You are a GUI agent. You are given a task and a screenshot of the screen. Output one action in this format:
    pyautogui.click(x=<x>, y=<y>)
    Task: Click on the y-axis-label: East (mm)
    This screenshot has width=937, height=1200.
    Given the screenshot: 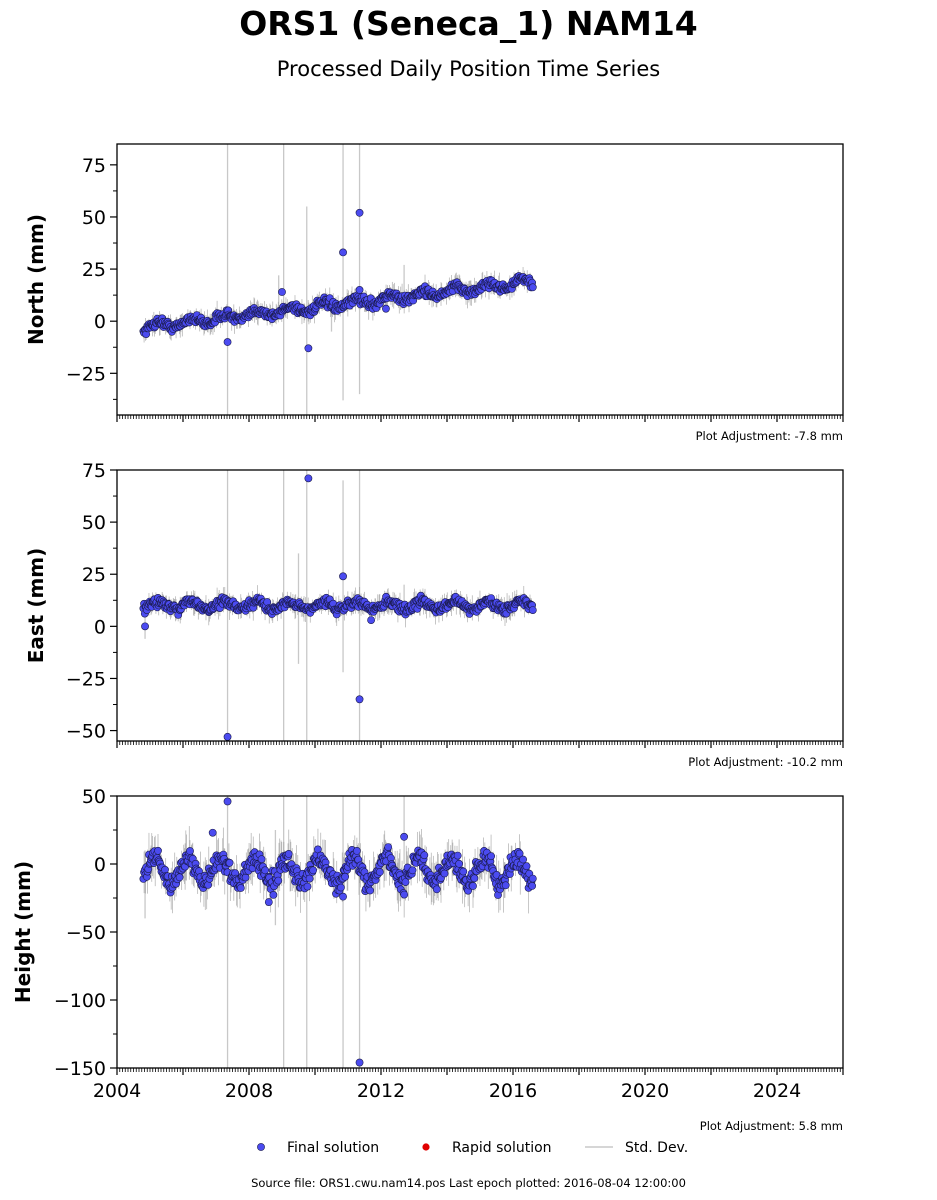 What is the action you would take?
    pyautogui.click(x=36, y=606)
    